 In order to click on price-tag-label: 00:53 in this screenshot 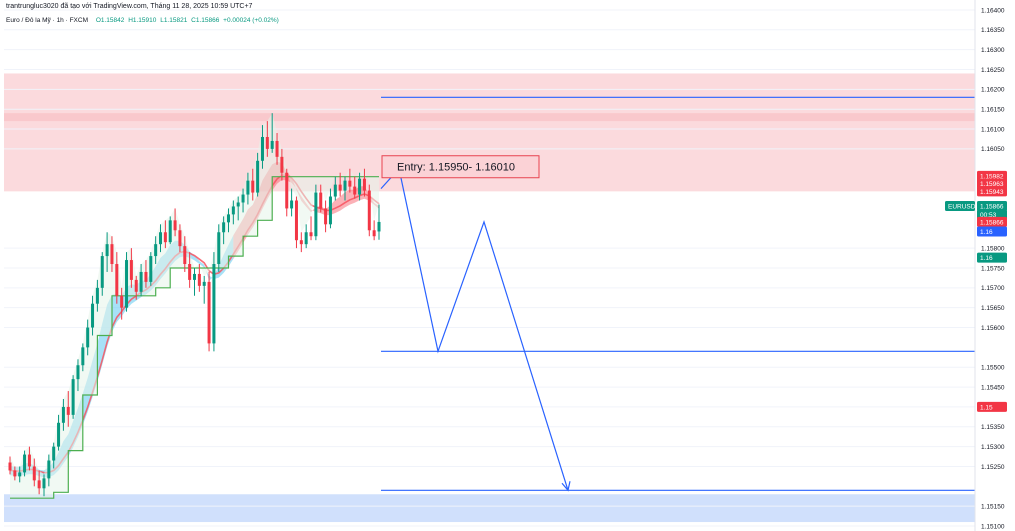, I will do `click(988, 215)`.